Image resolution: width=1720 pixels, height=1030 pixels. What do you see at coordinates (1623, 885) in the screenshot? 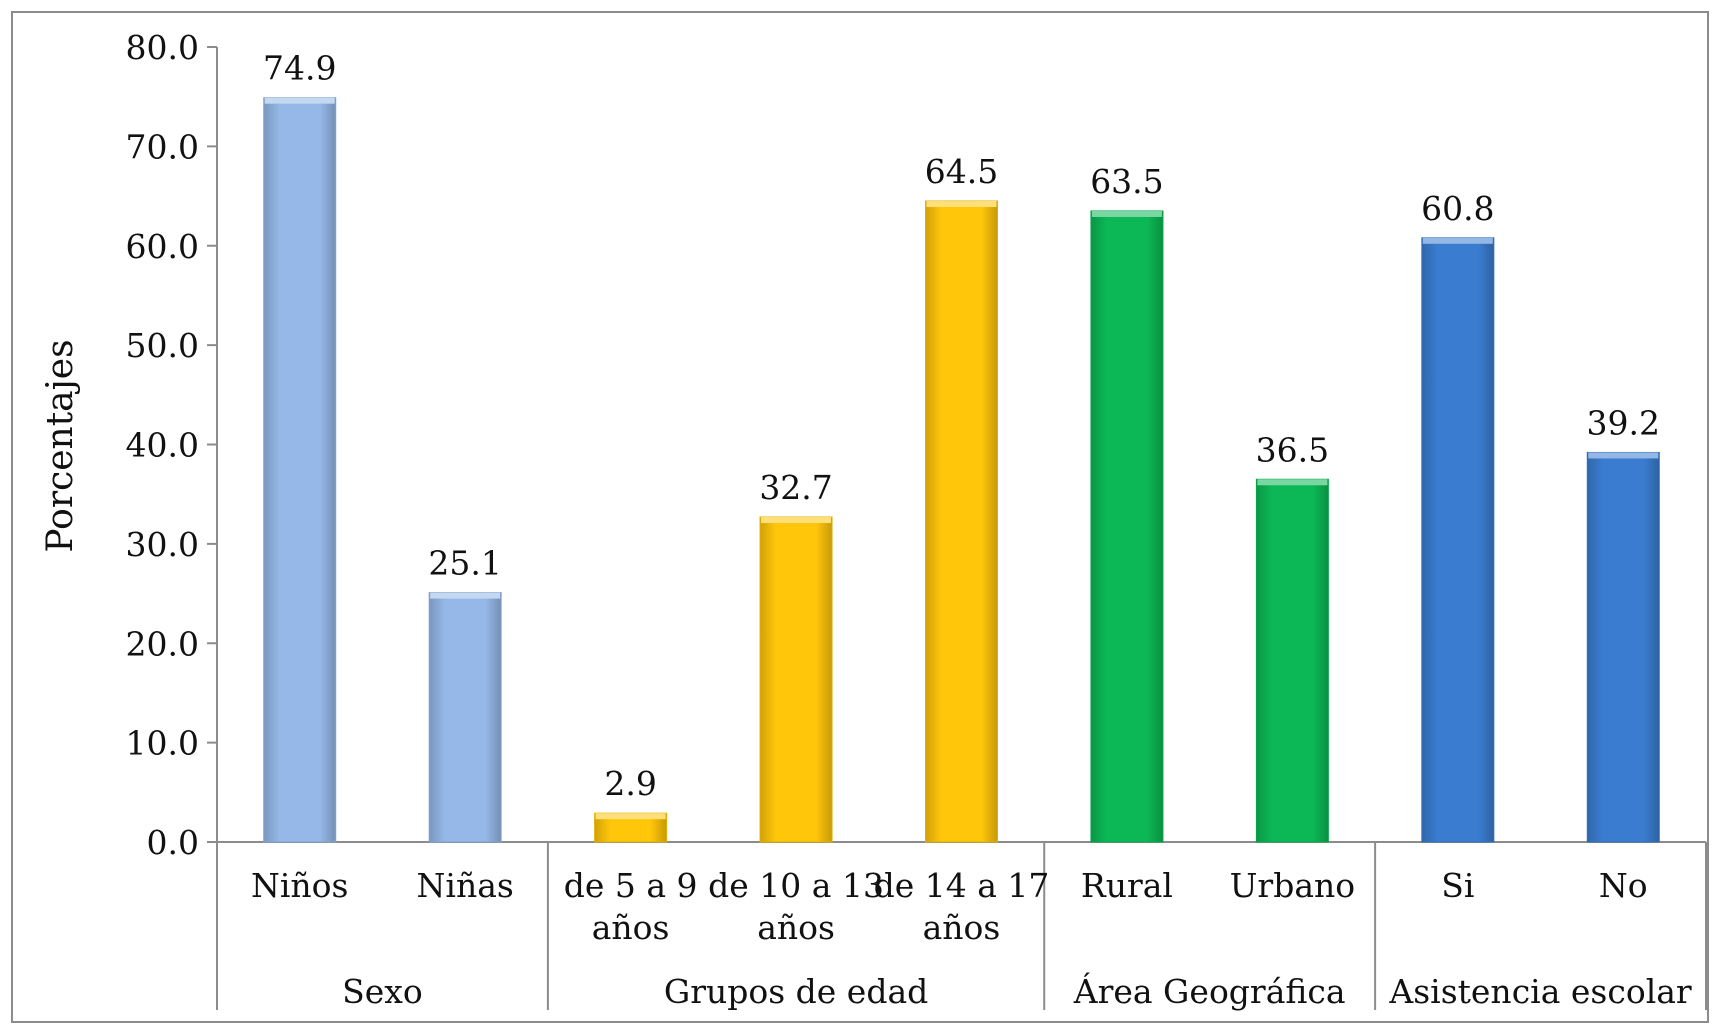
I see `category-label: No` at bounding box center [1623, 885].